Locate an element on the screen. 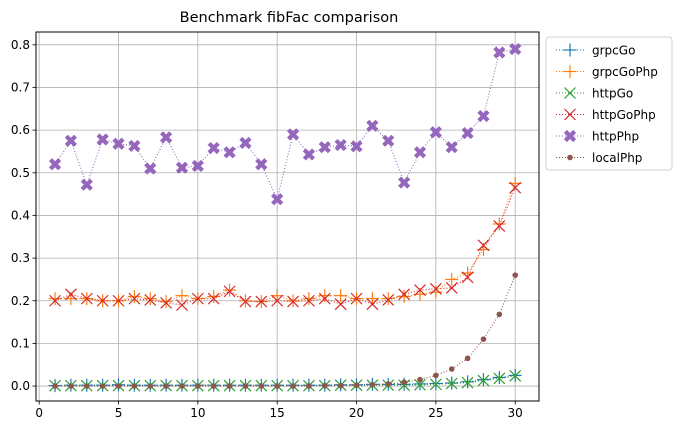  y-tick-label: 0.4 is located at coordinates (20, 215).